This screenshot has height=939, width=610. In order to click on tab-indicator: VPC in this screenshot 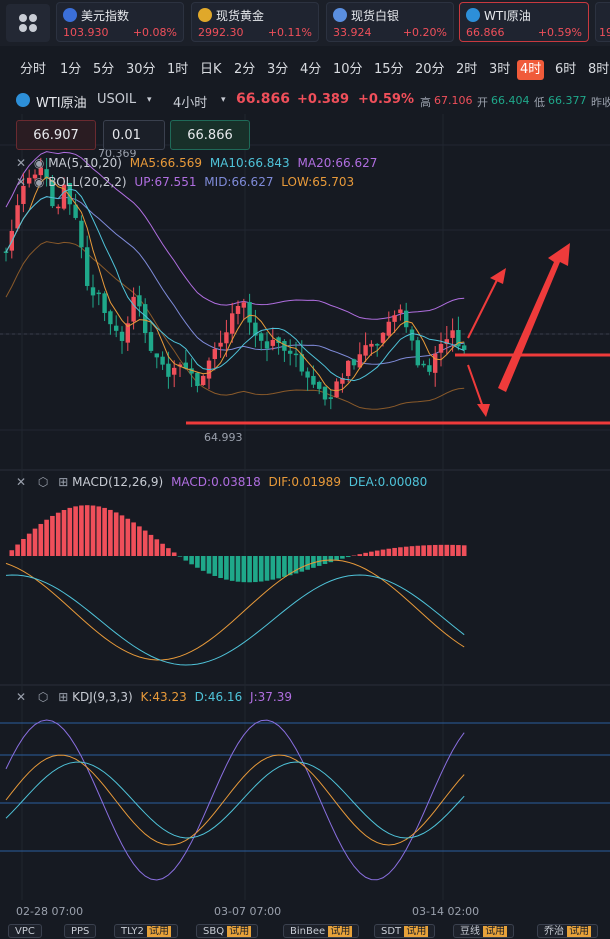, I will do `click(25, 931)`.